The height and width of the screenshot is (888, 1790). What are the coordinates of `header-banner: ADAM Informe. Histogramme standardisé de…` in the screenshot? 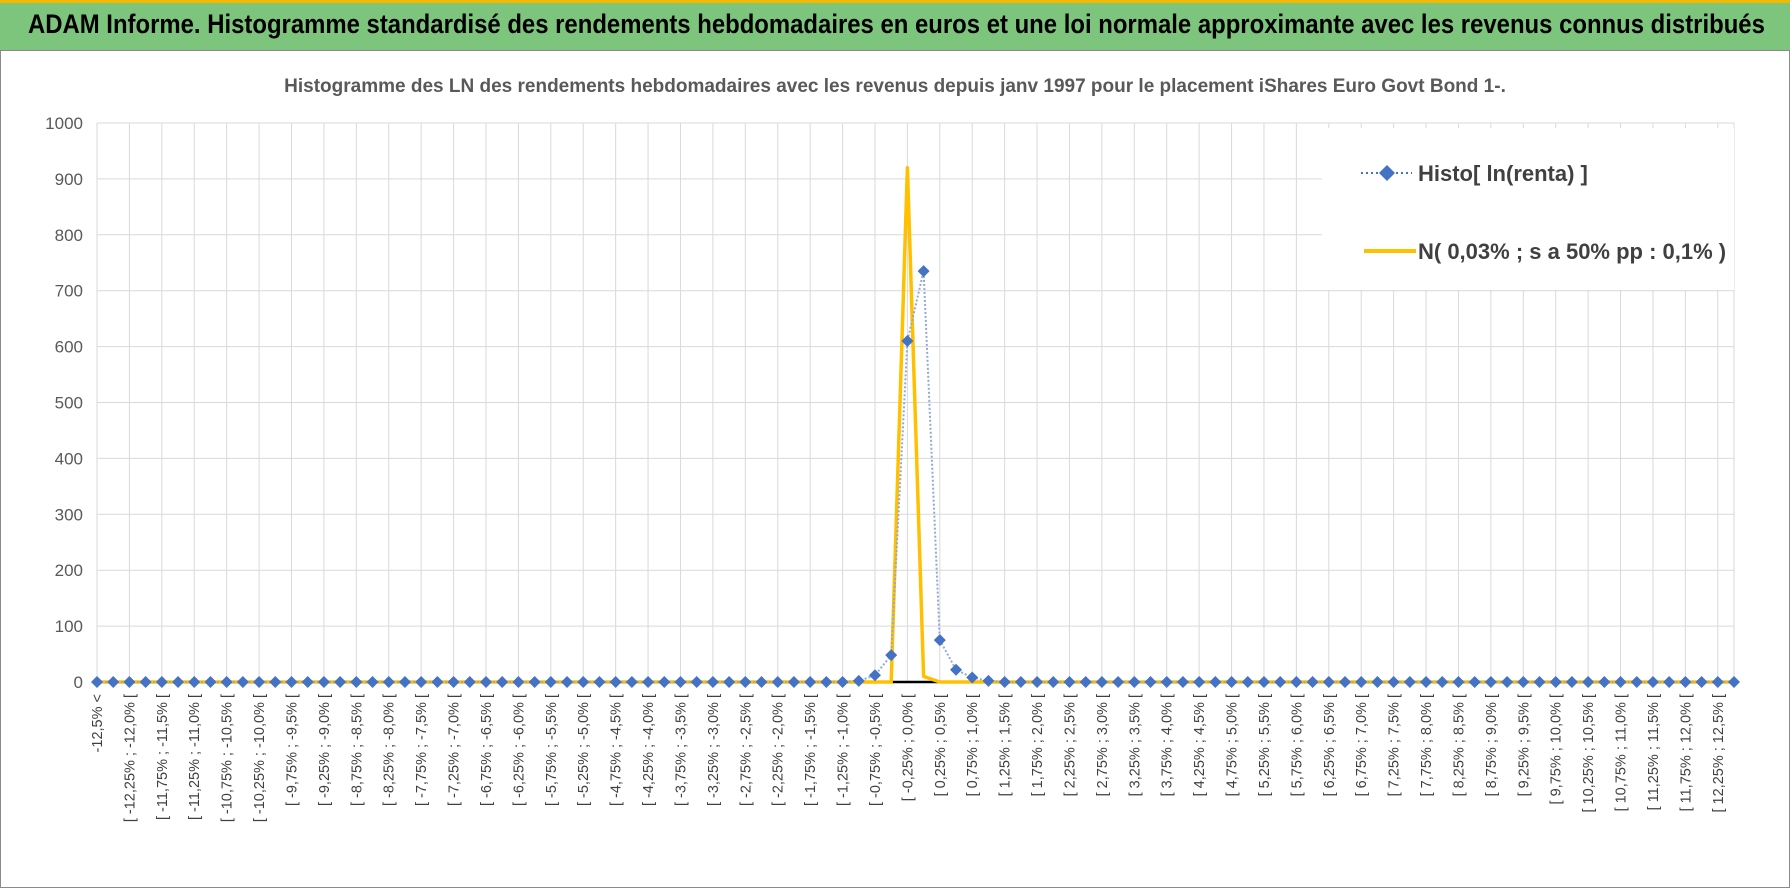 It's located at (895, 25).